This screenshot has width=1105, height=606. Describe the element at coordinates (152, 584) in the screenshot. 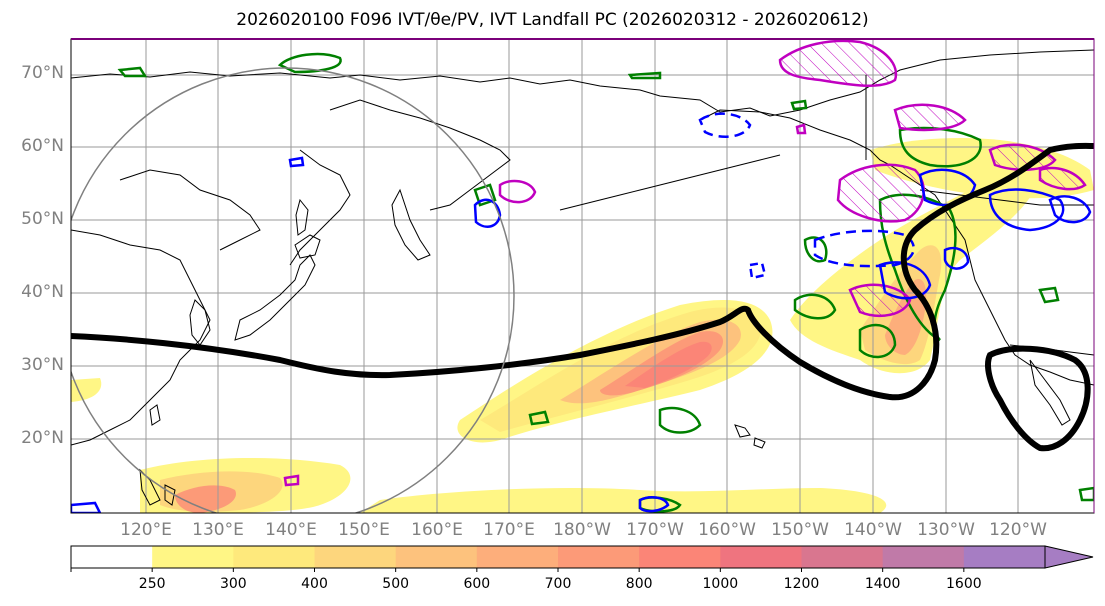

I see `colorbar-tick-label: 250` at that location.